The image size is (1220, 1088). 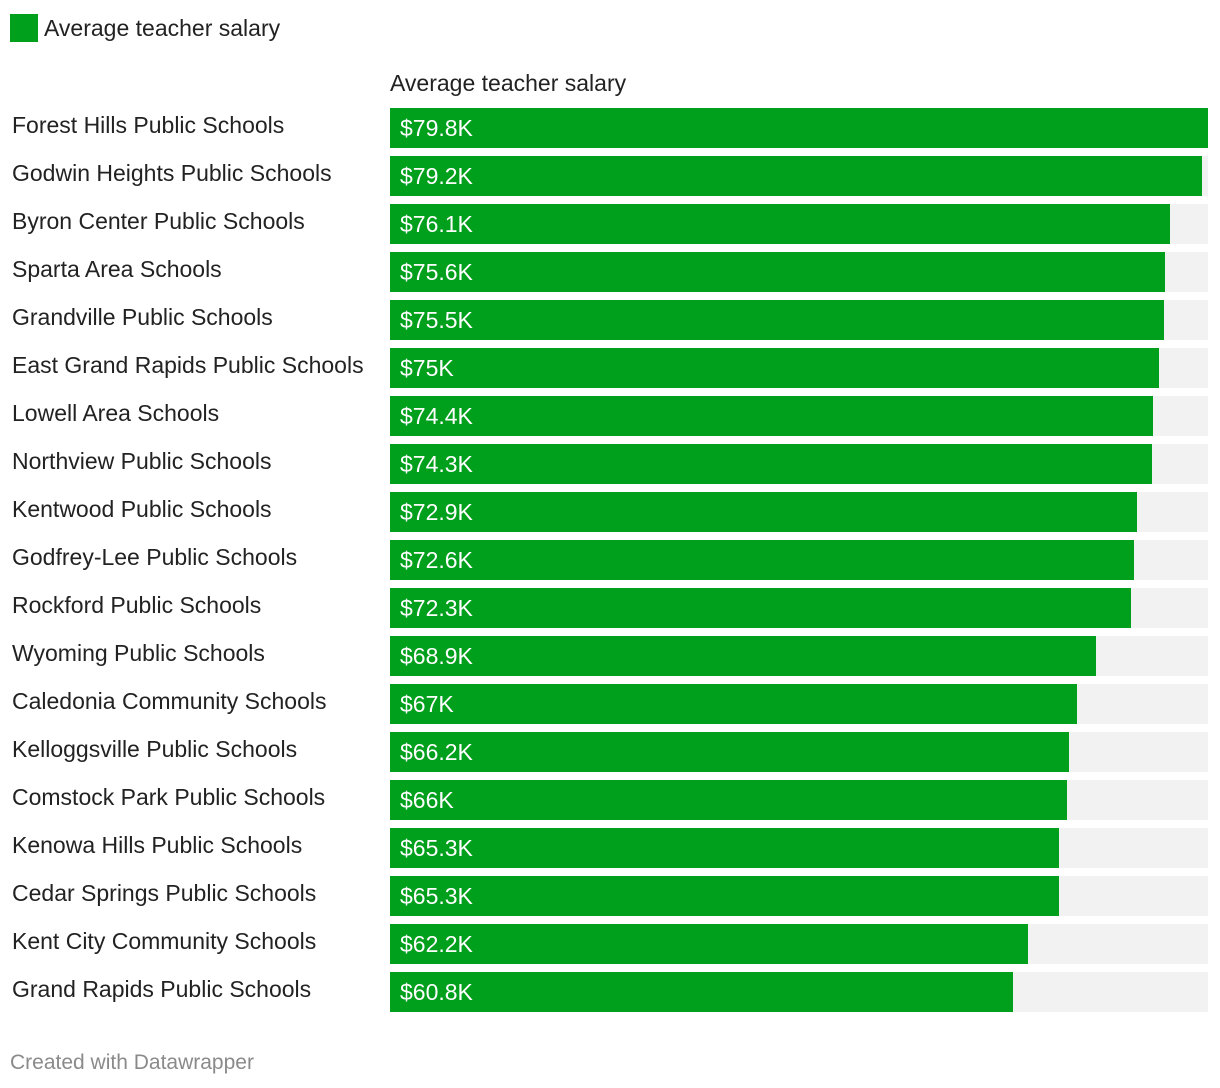 I want to click on bar-track: $75K, so click(x=799, y=368).